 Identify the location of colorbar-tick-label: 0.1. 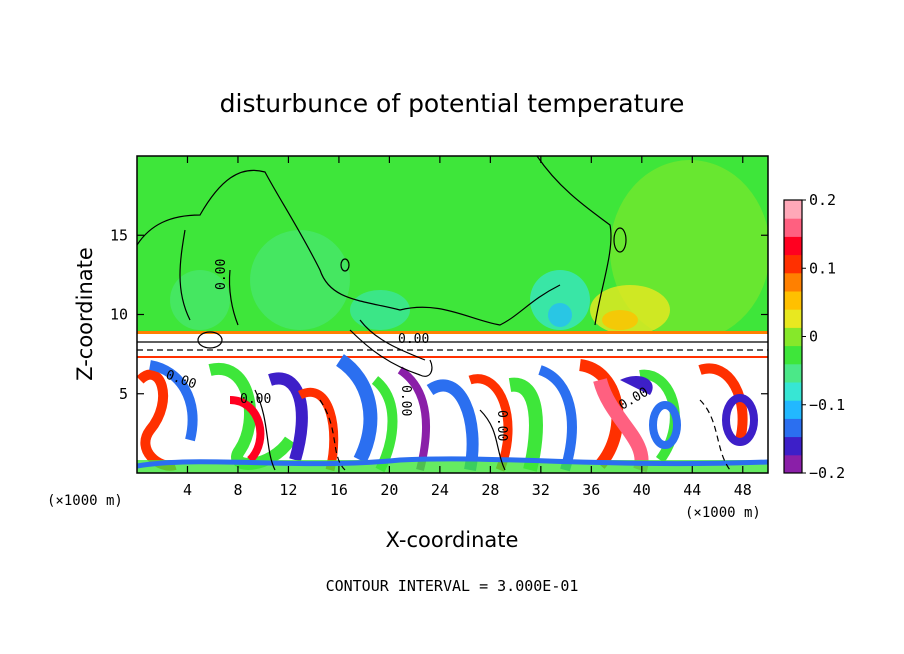
(822, 268).